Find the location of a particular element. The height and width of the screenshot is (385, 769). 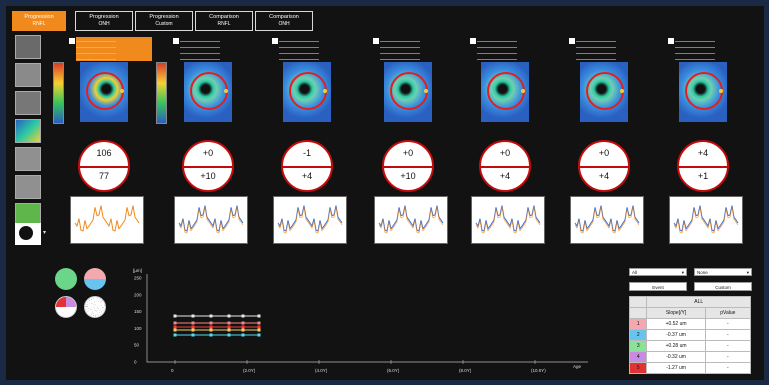

tab-comparison-rnfl: Comparison RNFL is located at coordinates (224, 21).